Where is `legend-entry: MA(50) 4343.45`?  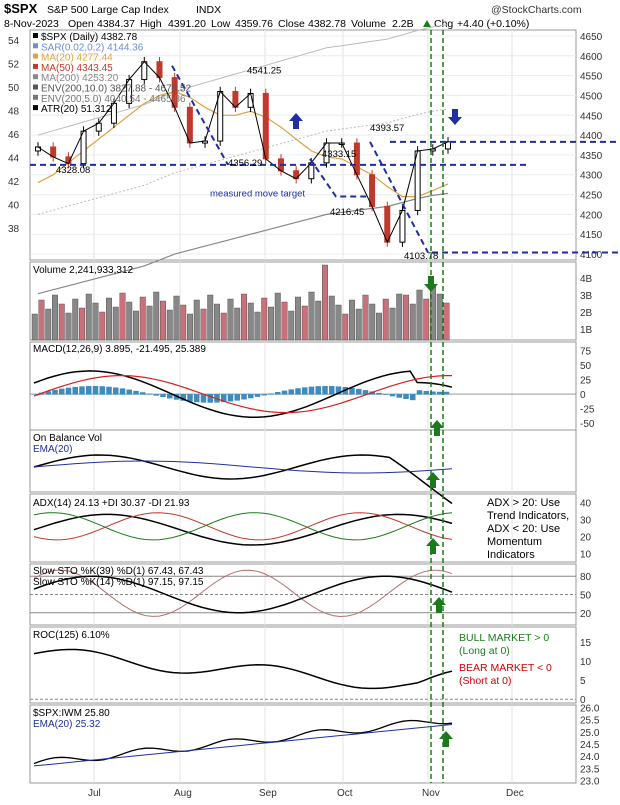 legend-entry: MA(50) 4343.45 is located at coordinates (77, 68).